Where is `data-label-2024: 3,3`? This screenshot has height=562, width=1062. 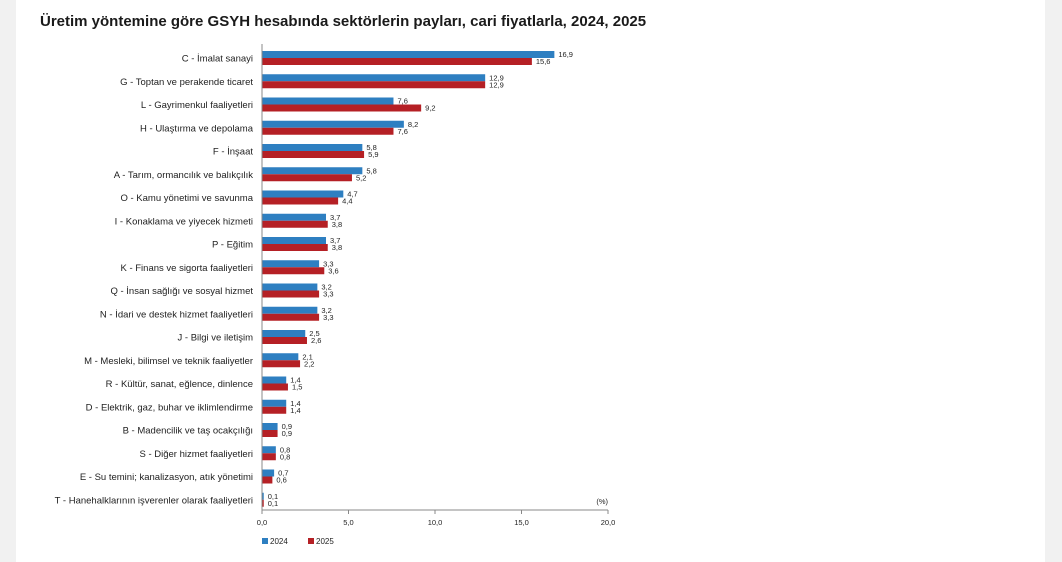 data-label-2024: 3,3 is located at coordinates (328, 263).